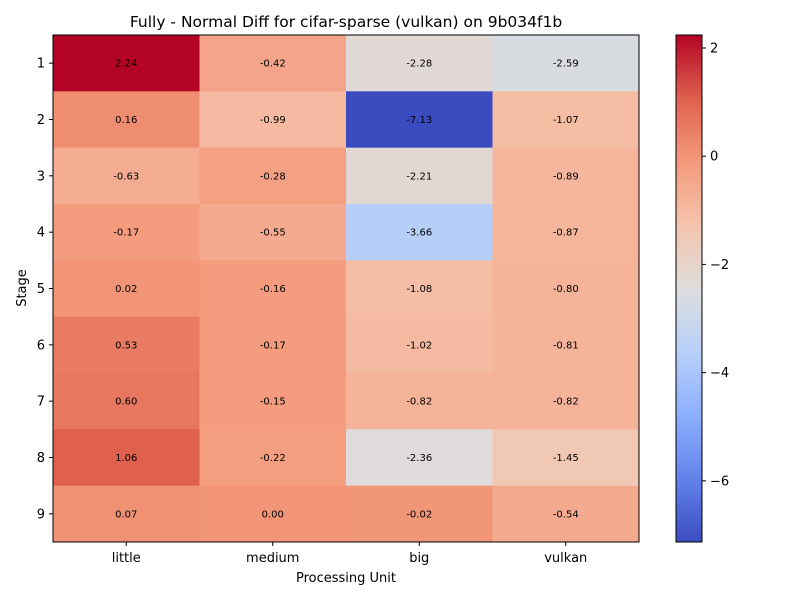 The height and width of the screenshot is (600, 800). Describe the element at coordinates (346, 578) in the screenshot. I see `x-axis-label: Processing Unit` at that location.